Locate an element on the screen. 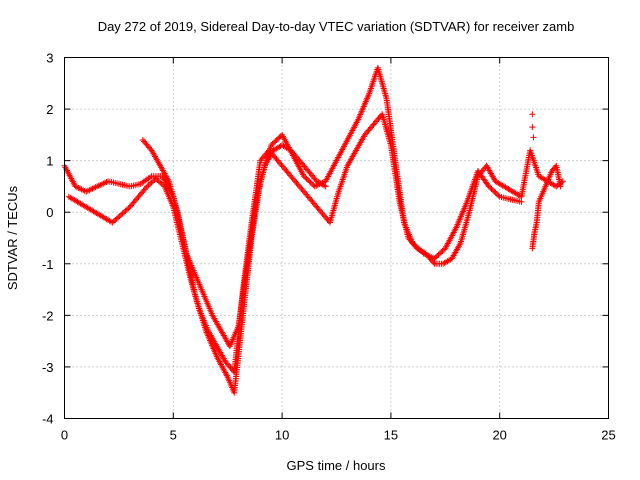 This screenshot has width=640, height=480. x-tick-label: 25 is located at coordinates (608, 435).